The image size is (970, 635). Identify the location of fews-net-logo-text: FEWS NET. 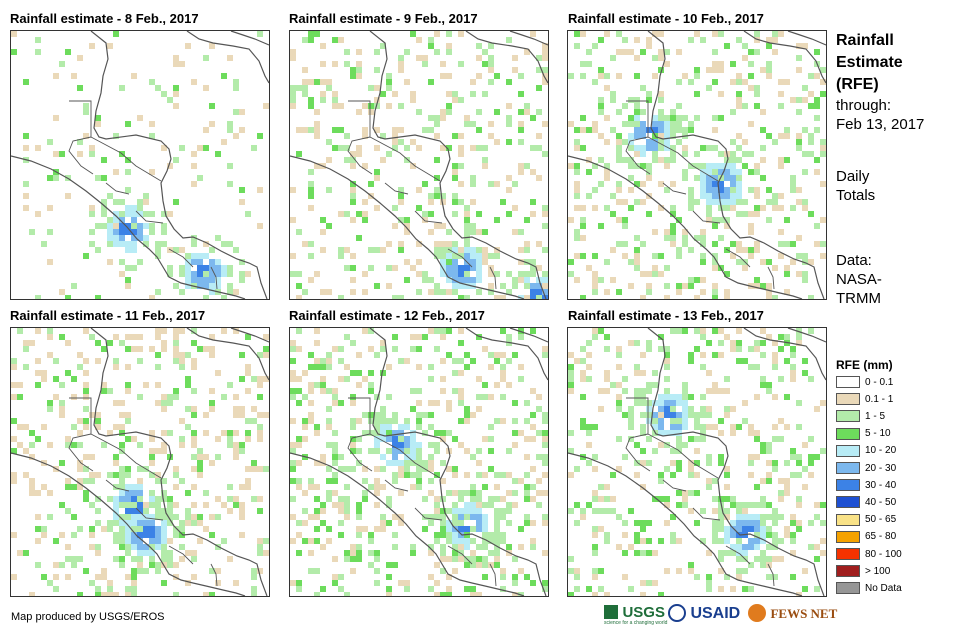
(804, 613).